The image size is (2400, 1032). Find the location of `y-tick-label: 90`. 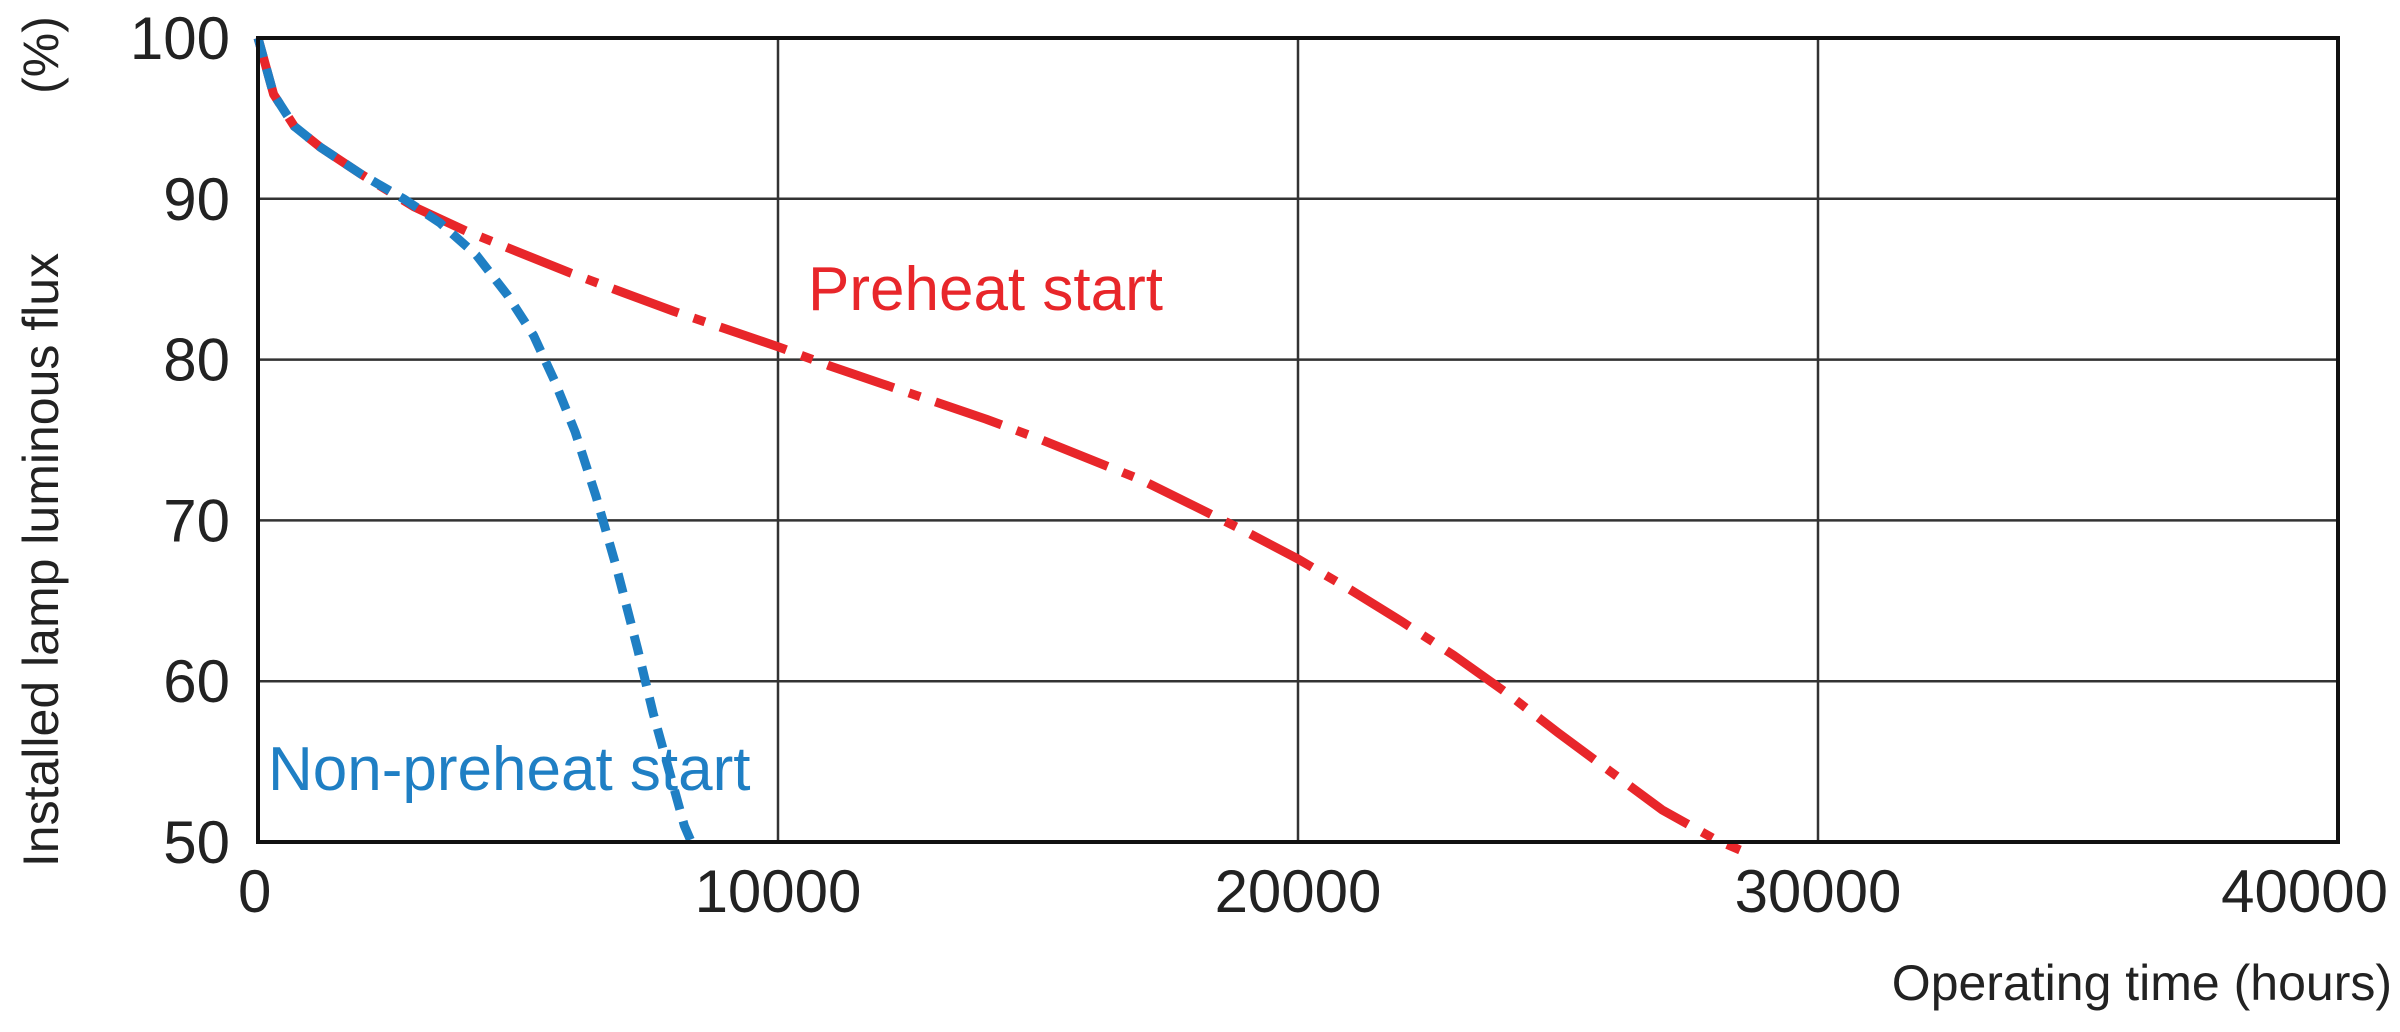

y-tick-label: 90 is located at coordinates (196, 199).